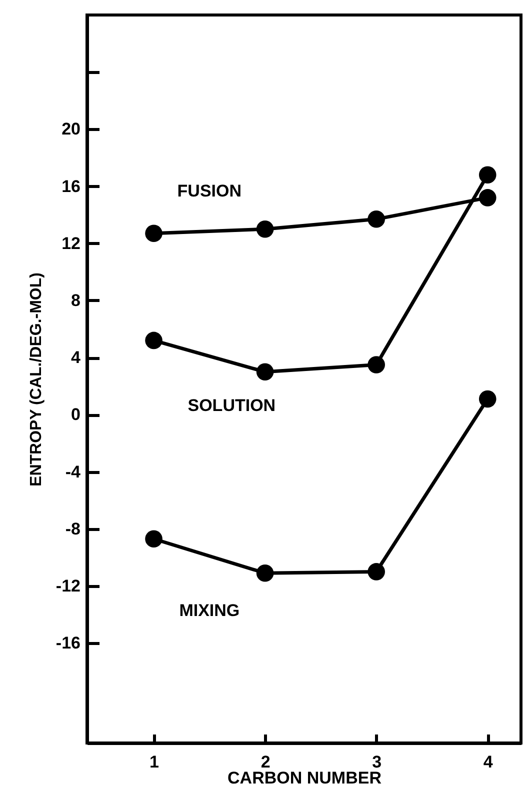 This screenshot has height=801, width=524. What do you see at coordinates (209, 610) in the screenshot?
I see `series-label: MIXING` at bounding box center [209, 610].